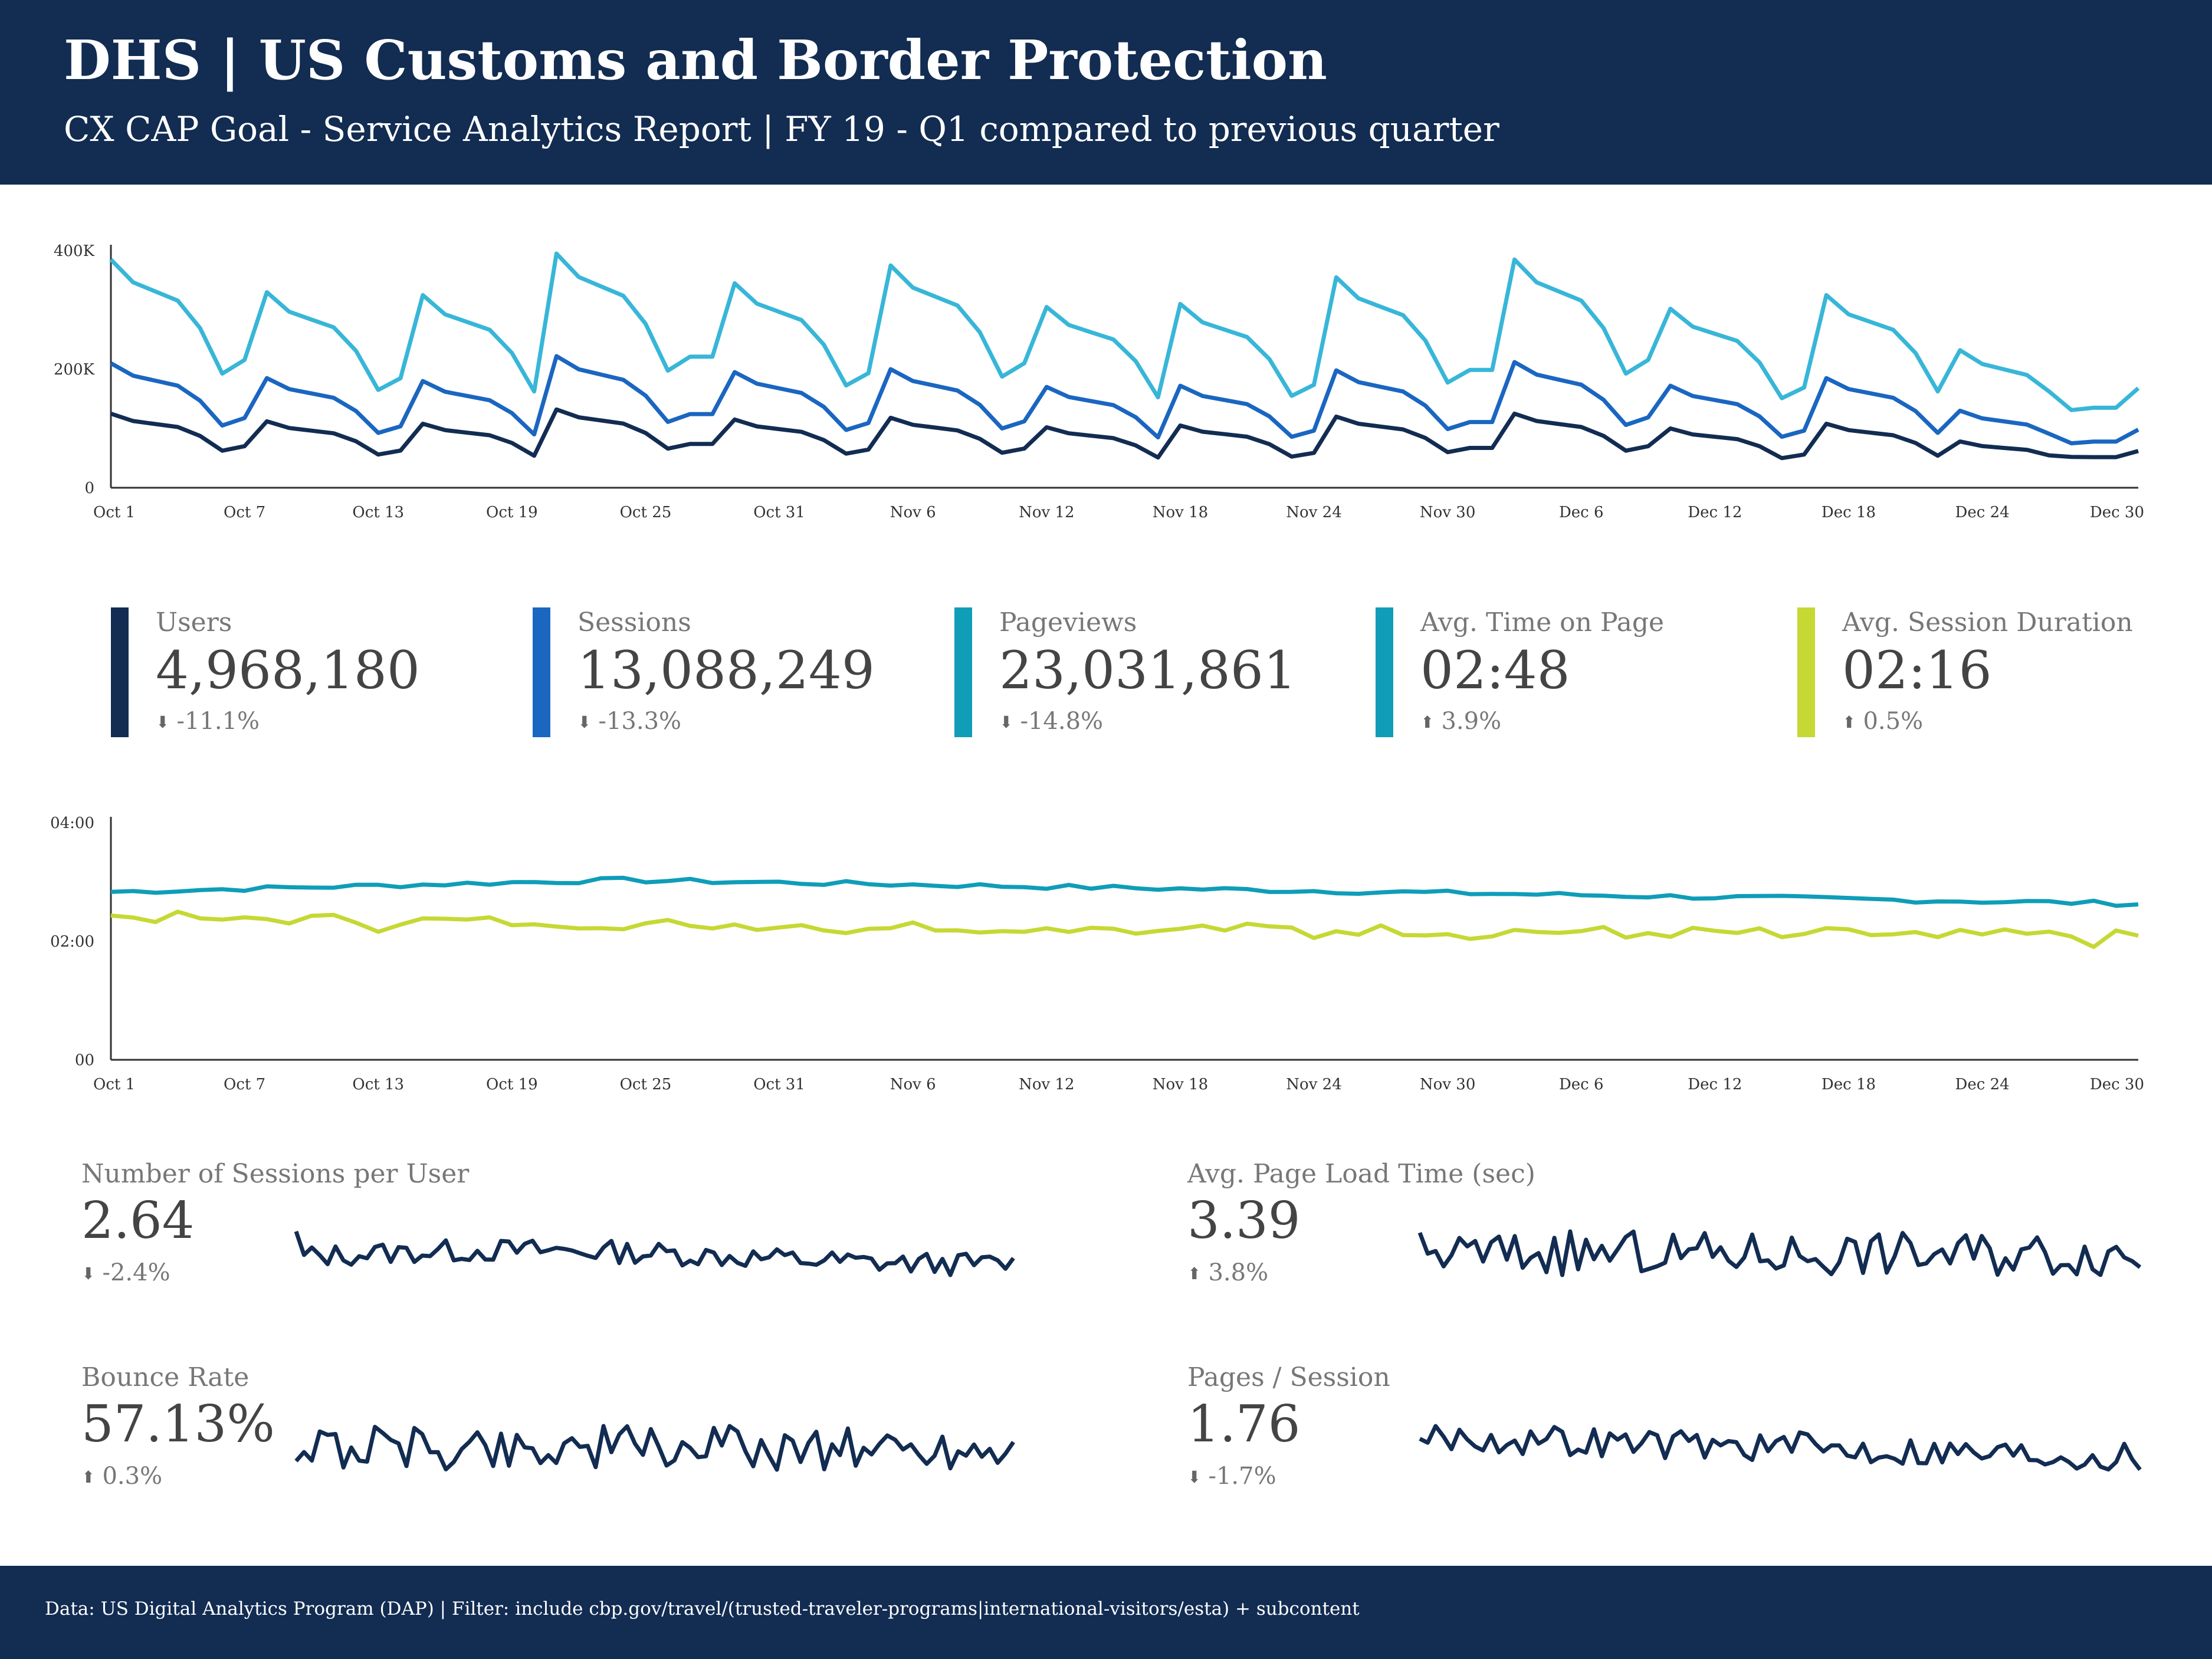  I want to click on sparkline-pages-per-session, so click(1780, 1448).